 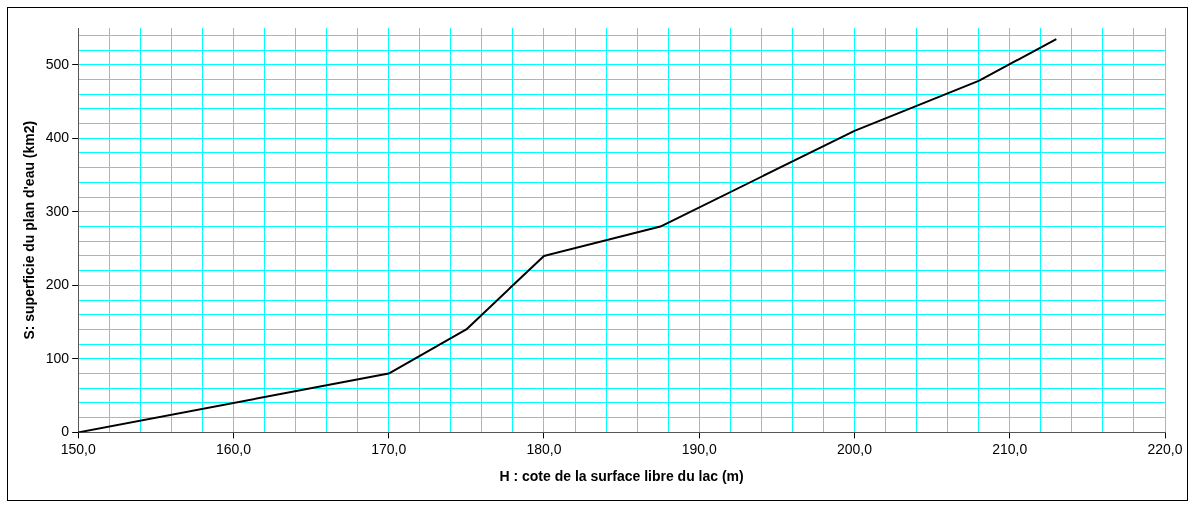 What do you see at coordinates (29, 230) in the screenshot?
I see `y-axis-title: S: superficie du plan d'eau (km2)` at bounding box center [29, 230].